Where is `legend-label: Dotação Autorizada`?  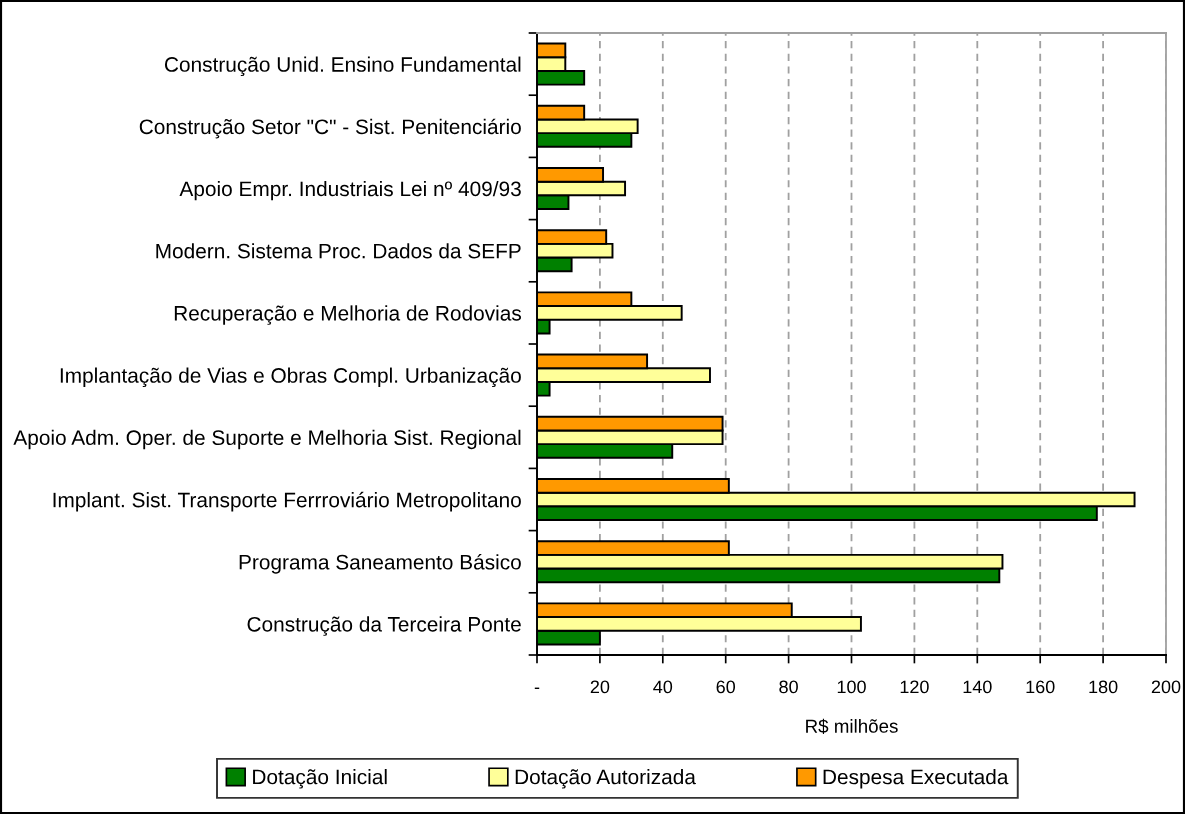 legend-label: Dotação Autorizada is located at coordinates (605, 779).